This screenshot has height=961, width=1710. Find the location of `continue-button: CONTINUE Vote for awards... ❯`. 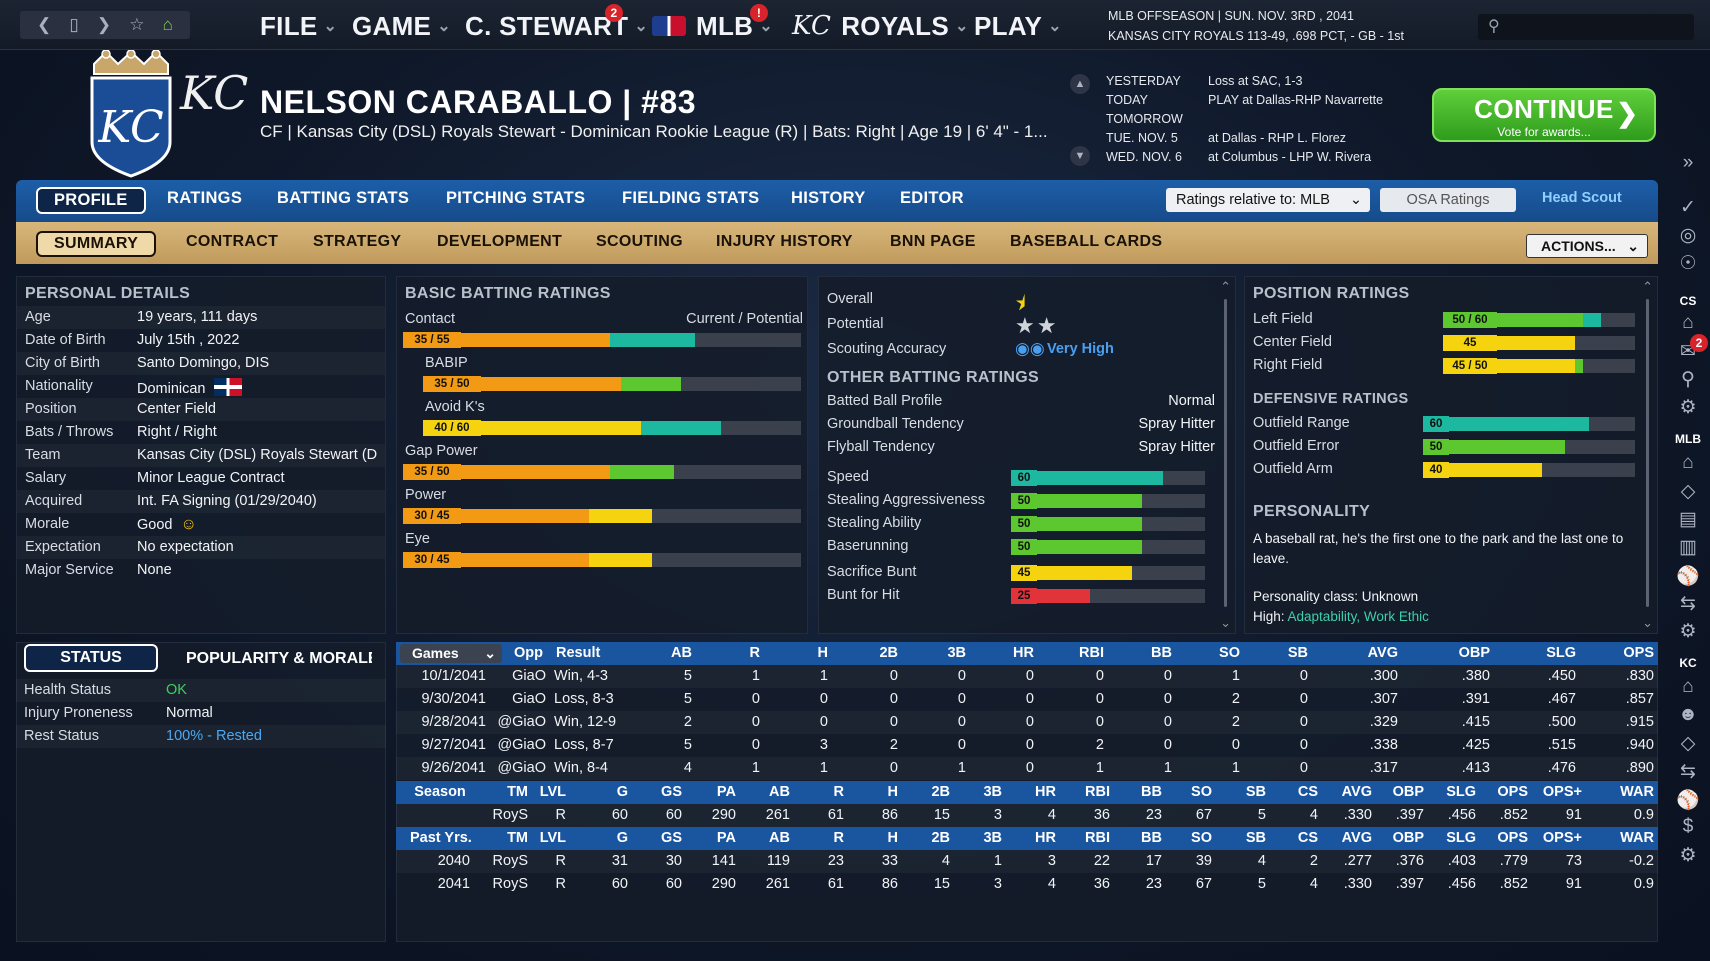

continue-button: CONTINUE Vote for awards... ❯ is located at coordinates (1544, 115).